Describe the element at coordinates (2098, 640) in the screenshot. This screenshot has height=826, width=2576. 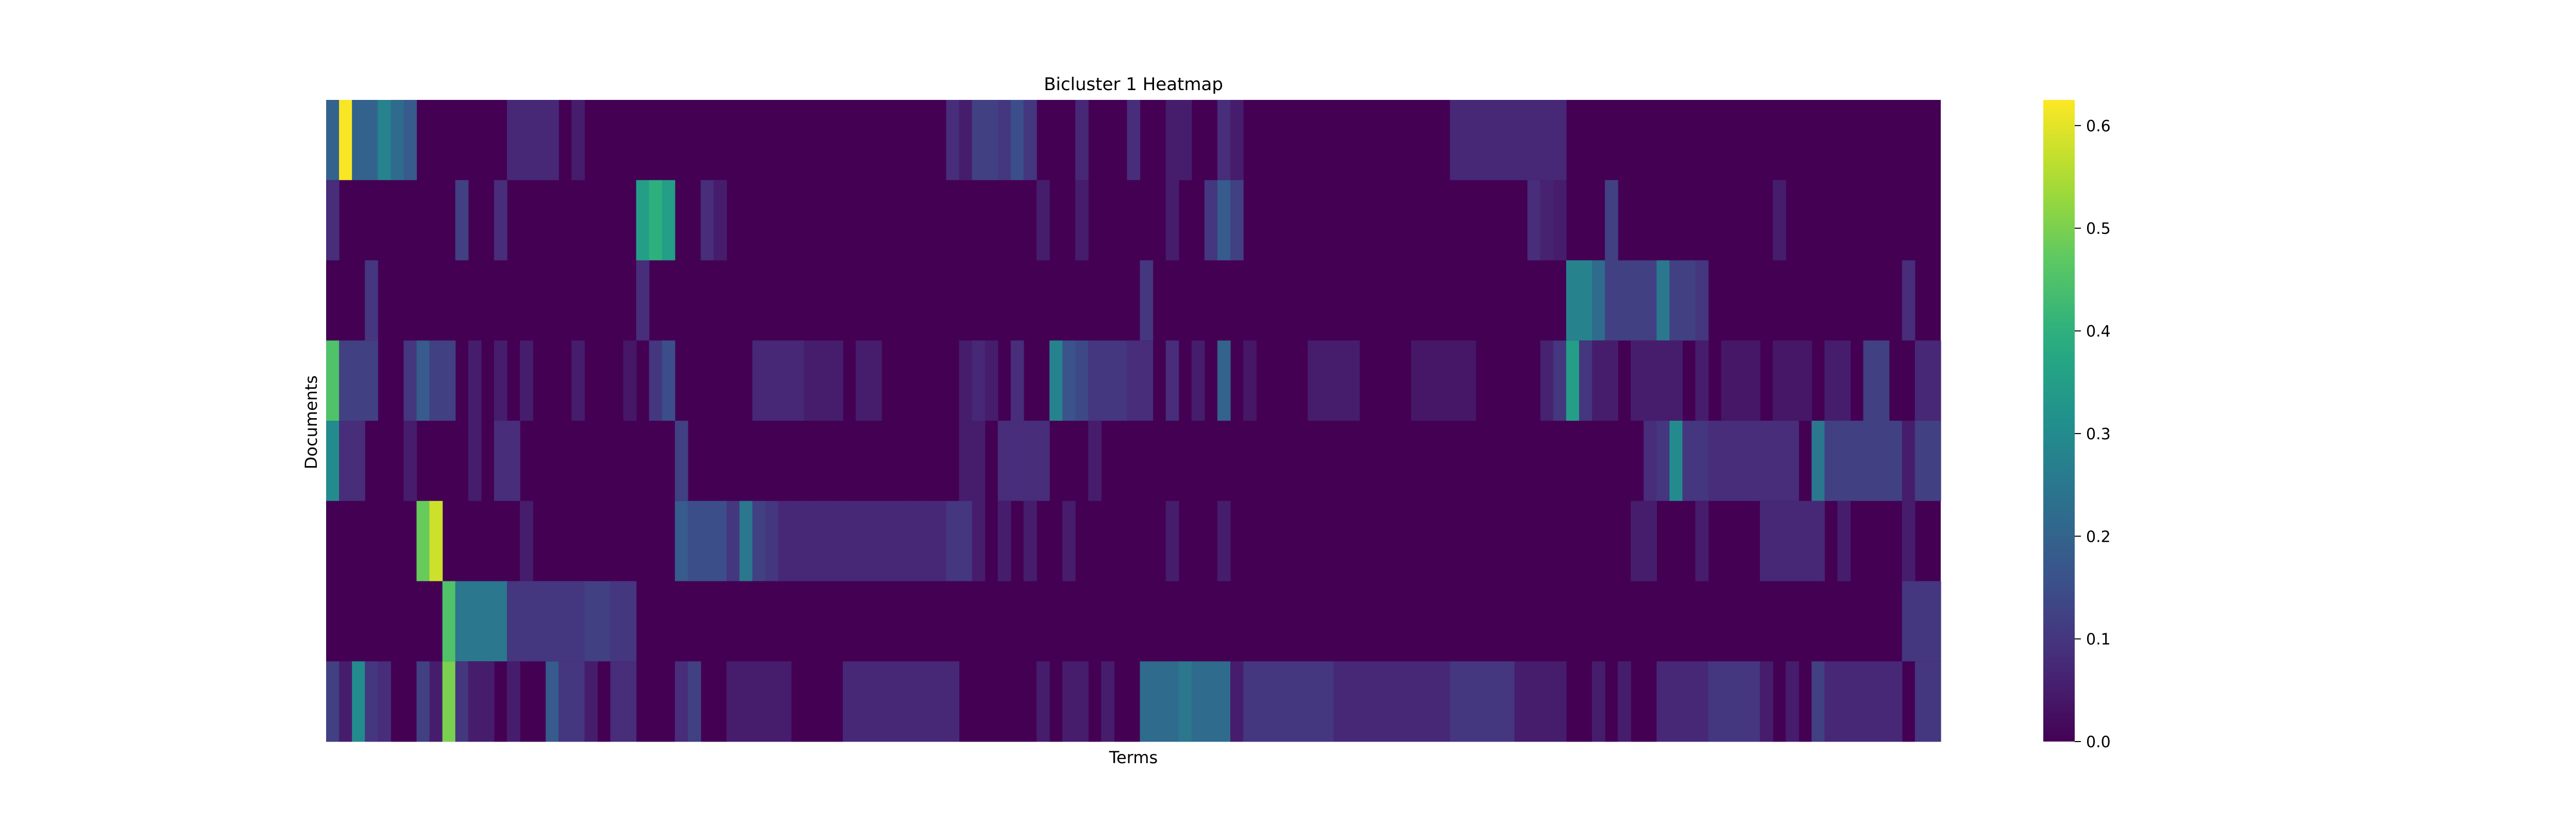
I see `colorbar-tick-label: 0.1` at that location.